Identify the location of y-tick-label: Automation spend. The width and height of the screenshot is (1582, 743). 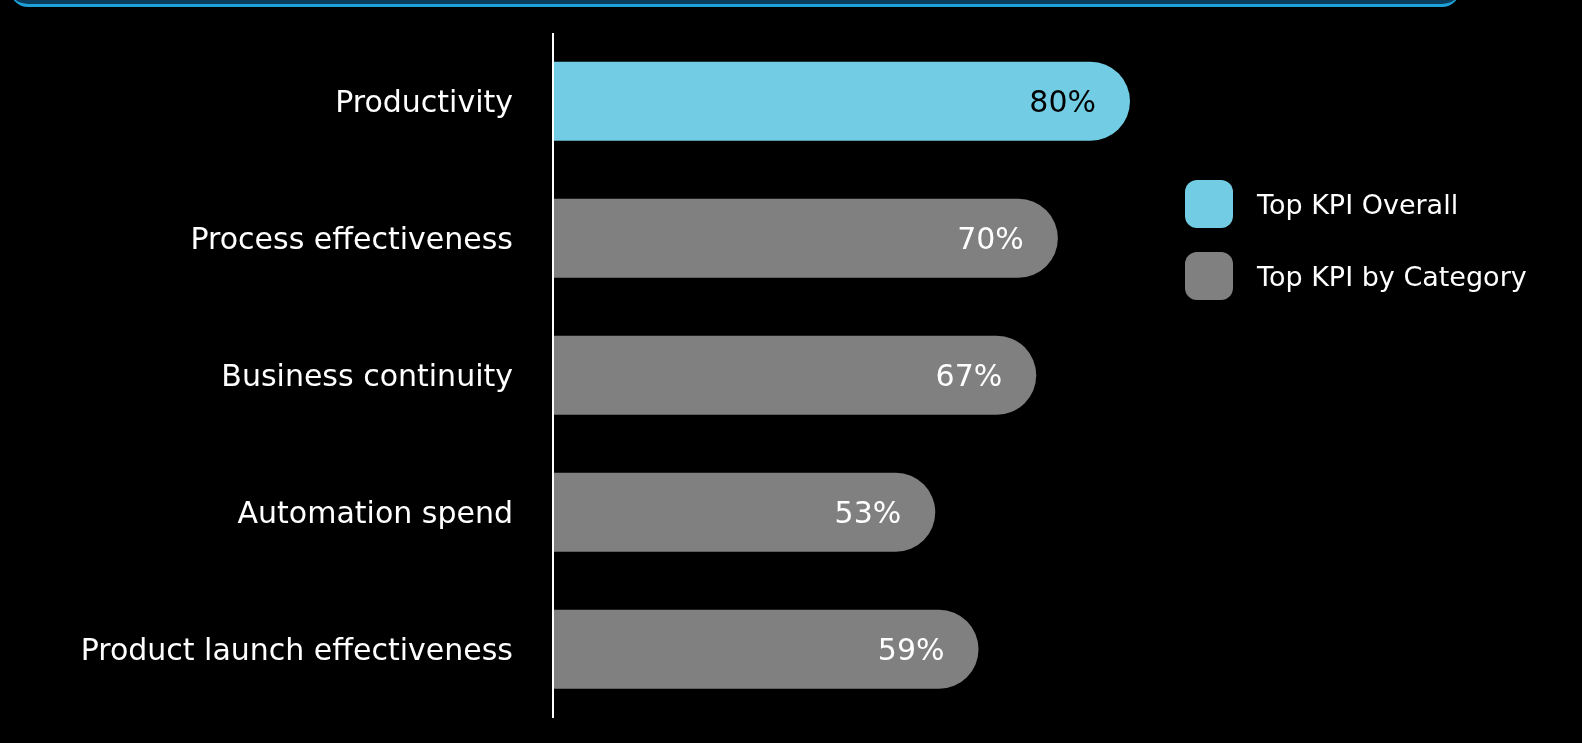
(375, 513).